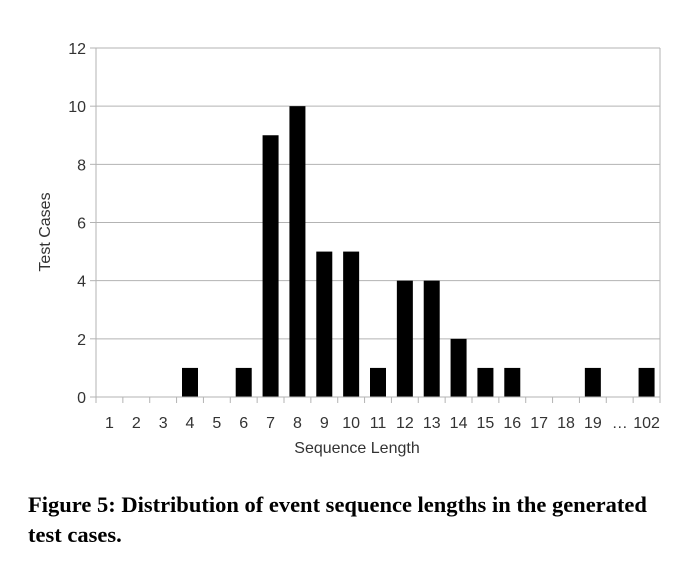 The image size is (692, 568). Describe the element at coordinates (432, 423) in the screenshot. I see `x-tick-label: 13` at that location.